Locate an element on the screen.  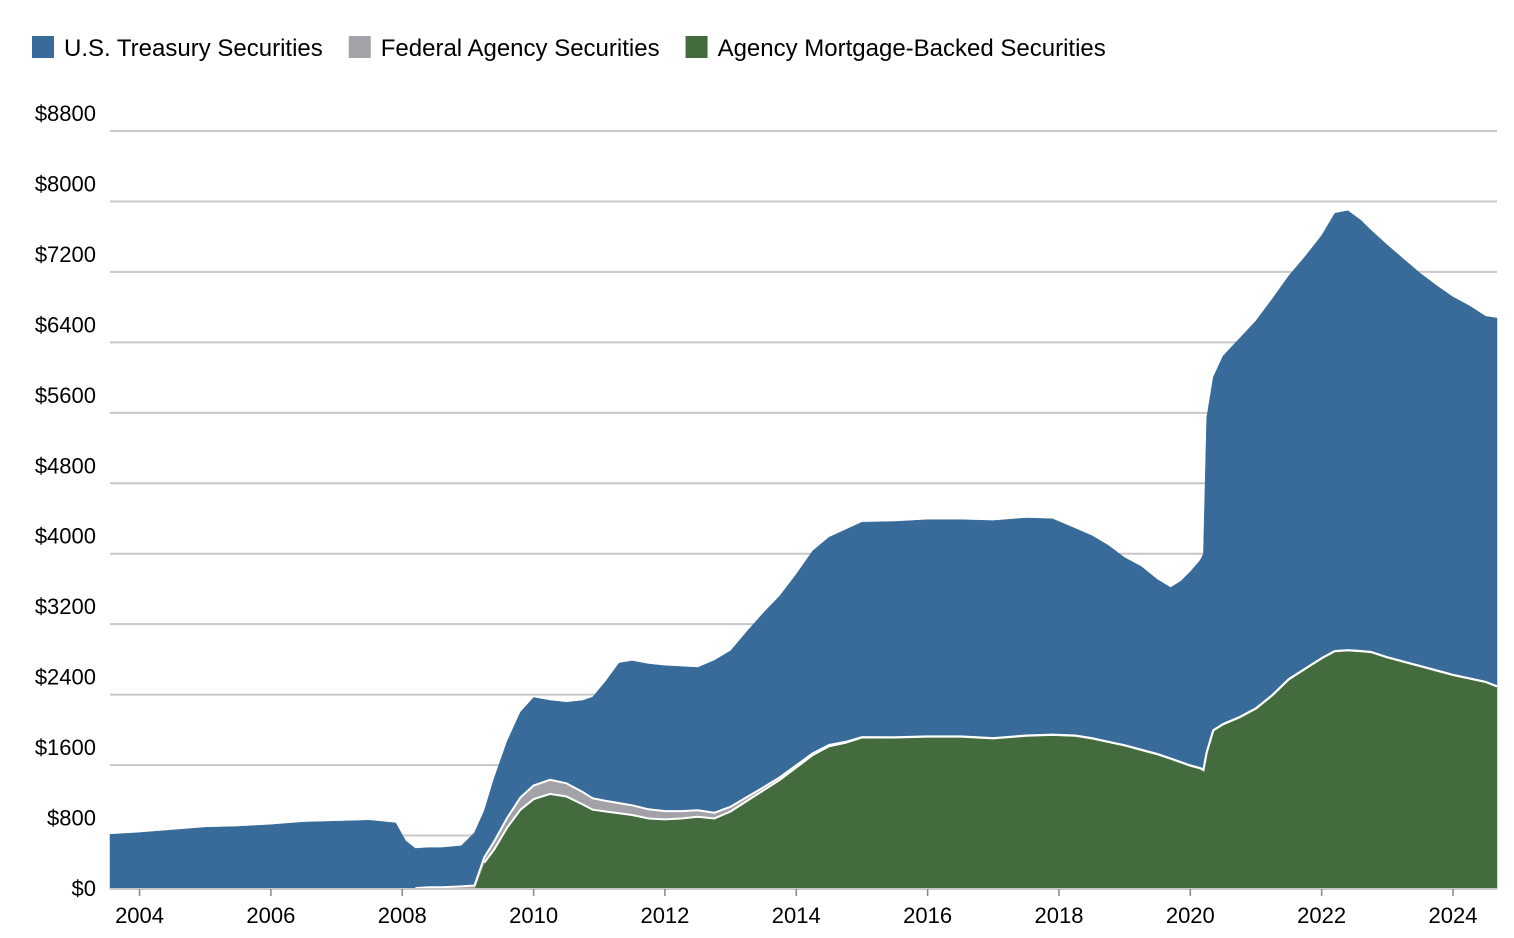
legend-item-u-s-treasury-securities: U.S. Treasury Securities is located at coordinates (177, 48).